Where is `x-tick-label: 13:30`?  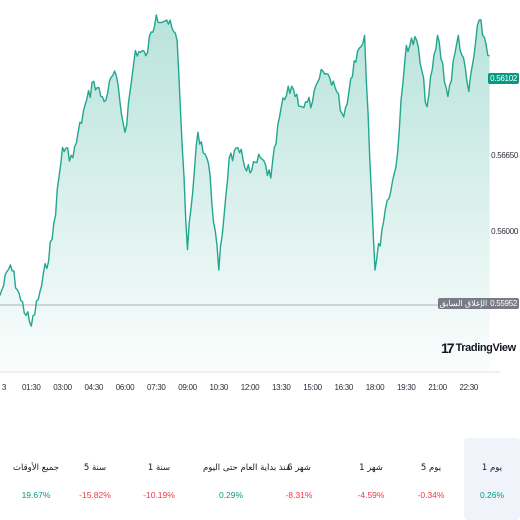
x-tick-label: 13:30 is located at coordinates (281, 387).